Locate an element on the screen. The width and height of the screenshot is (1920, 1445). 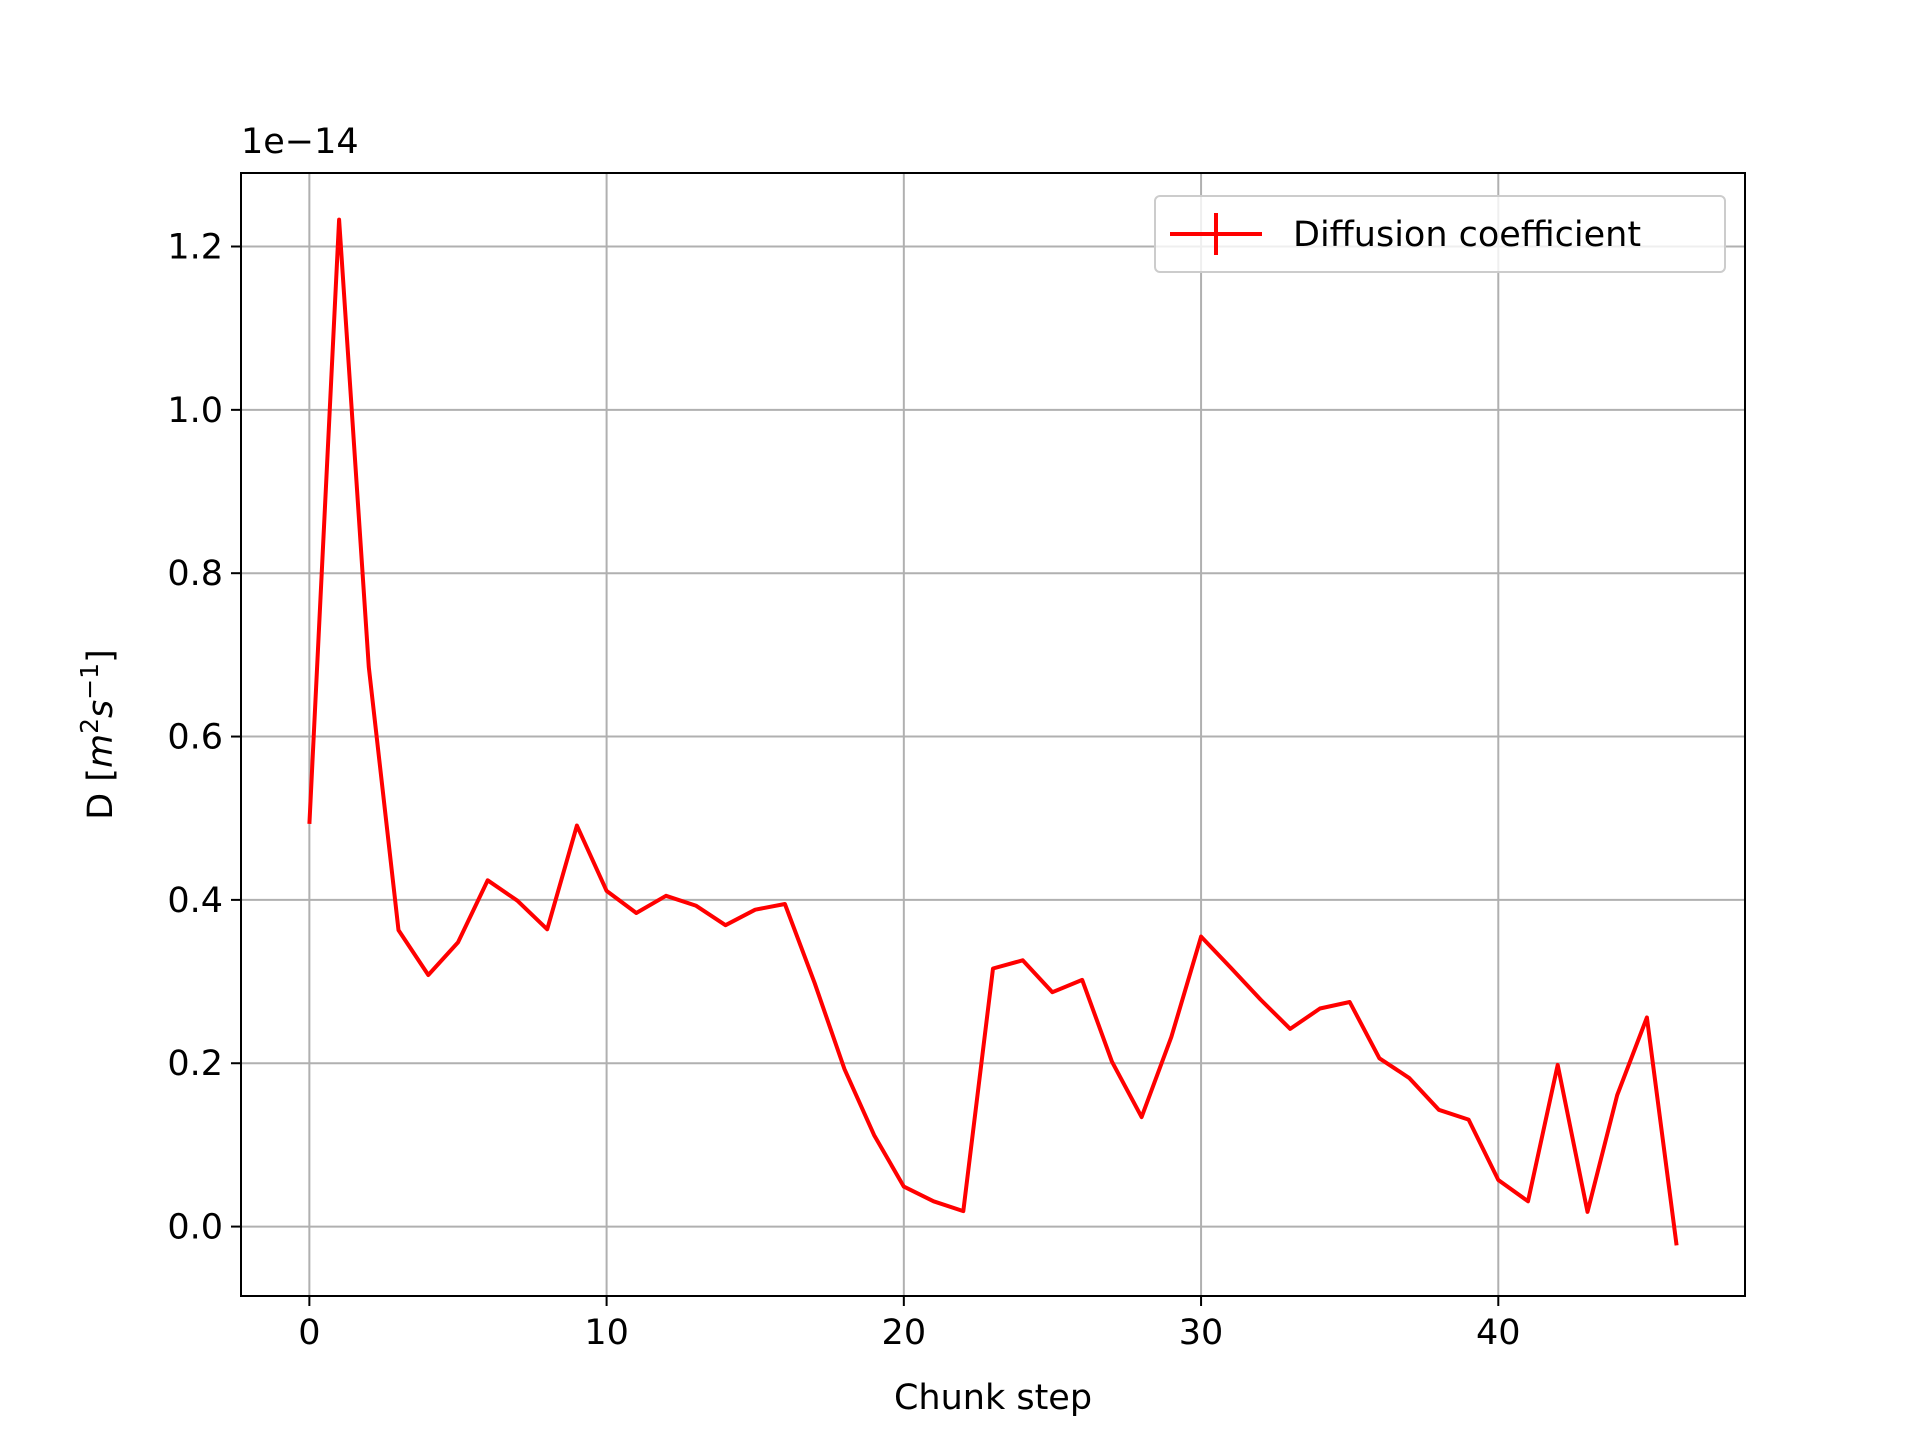
y-label-prefix: D [ is located at coordinates (101, 794).